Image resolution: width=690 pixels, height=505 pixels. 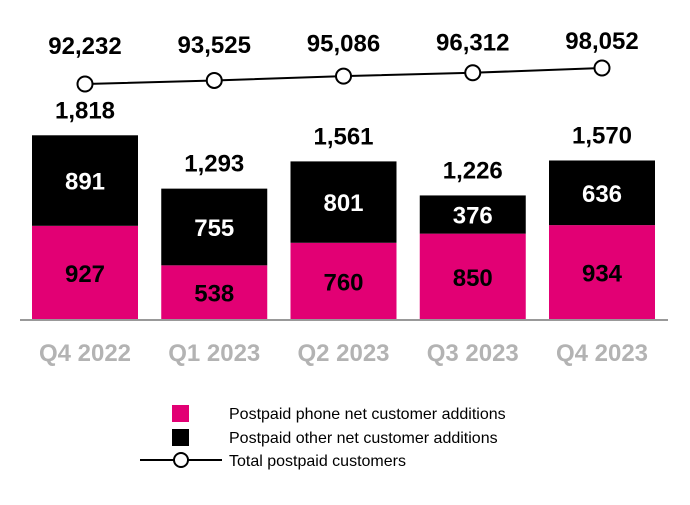 I want to click on legend-swatch-other, so click(x=180, y=437).